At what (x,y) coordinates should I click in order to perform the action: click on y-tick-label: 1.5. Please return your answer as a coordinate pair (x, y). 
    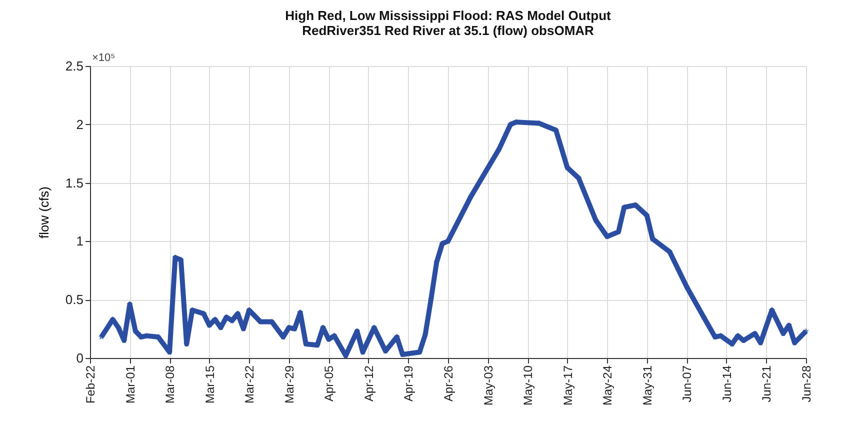
    Looking at the image, I should click on (74, 182).